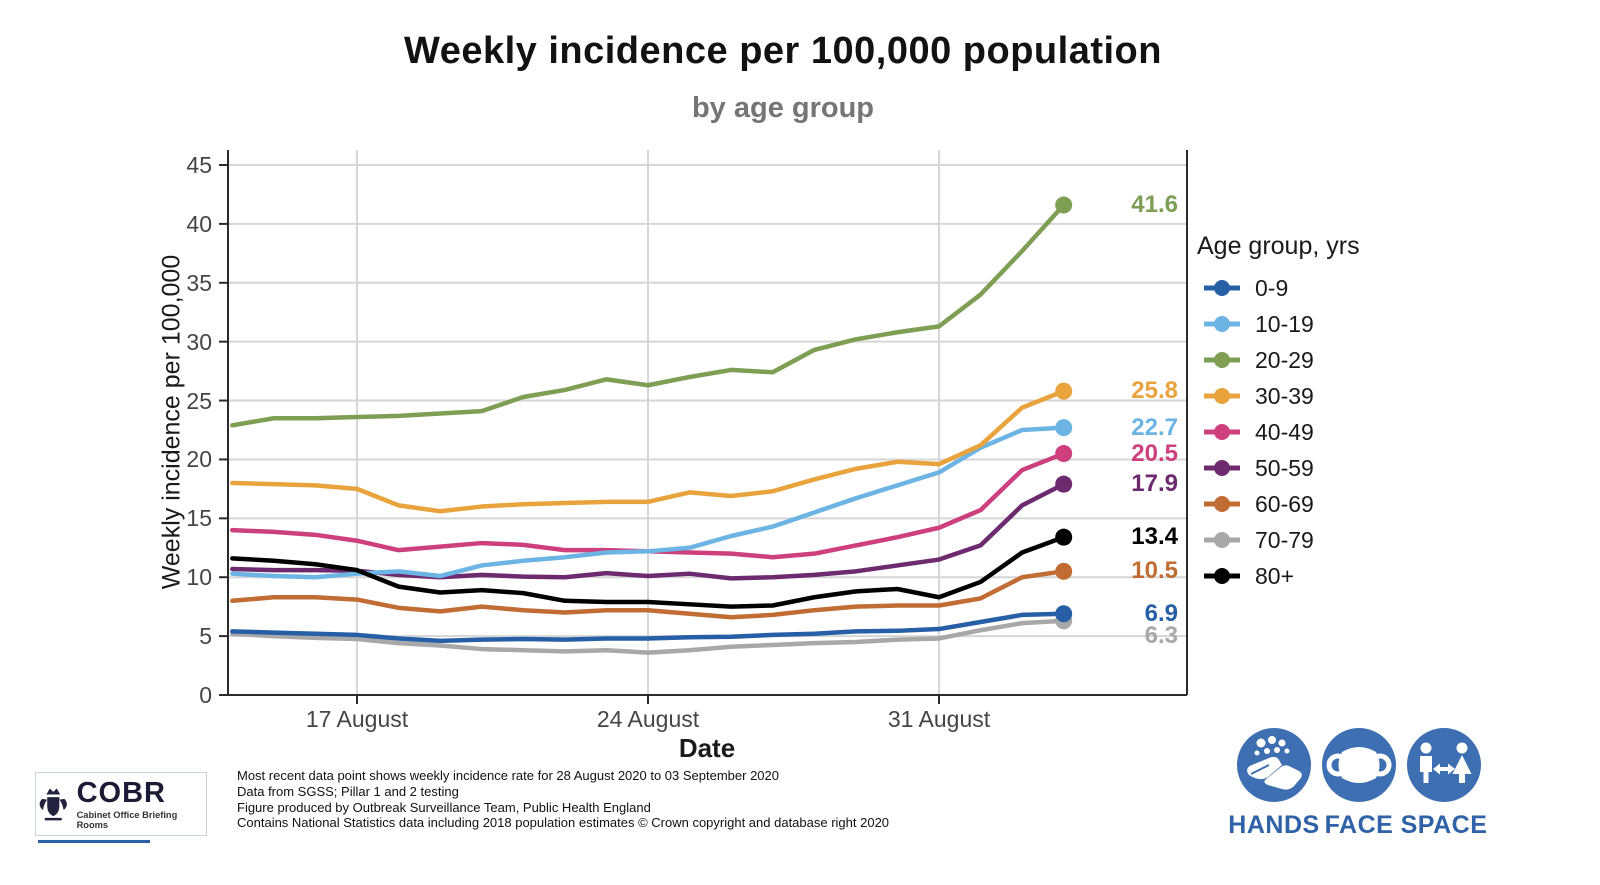 Image resolution: width=1600 pixels, height=885 pixels. What do you see at coordinates (1154, 205) in the screenshot?
I see `series-value-label: 41.6` at bounding box center [1154, 205].